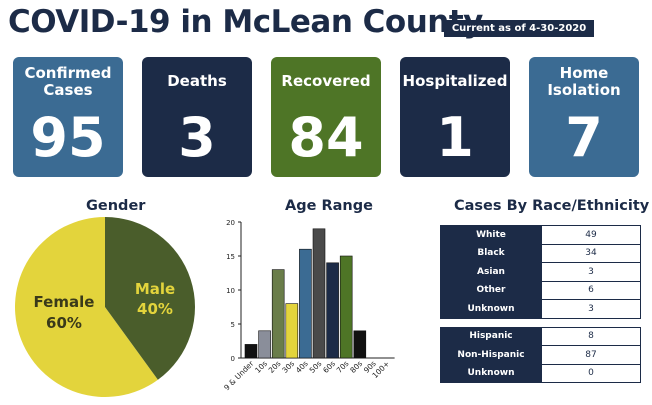 The width and height of the screenshot is (652, 405). Describe the element at coordinates (491, 272) in the screenshot. I see `row-label: Asian` at that location.